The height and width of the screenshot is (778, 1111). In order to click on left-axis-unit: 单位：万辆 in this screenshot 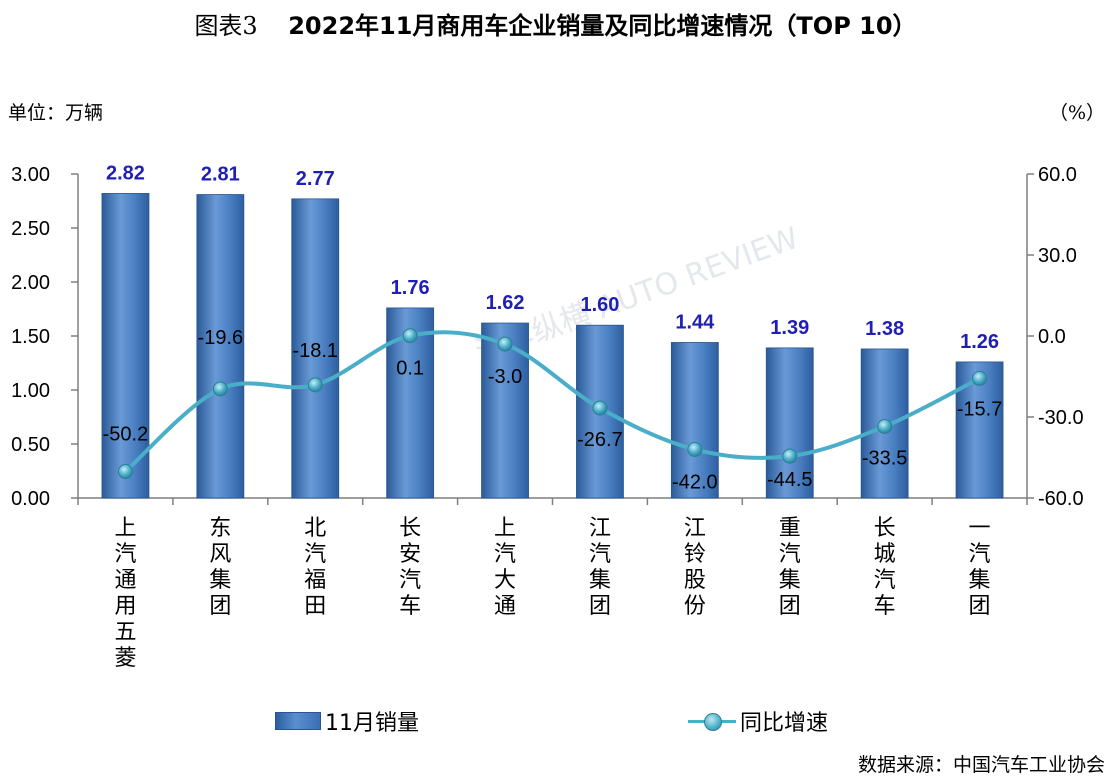, I will do `click(56, 113)`.